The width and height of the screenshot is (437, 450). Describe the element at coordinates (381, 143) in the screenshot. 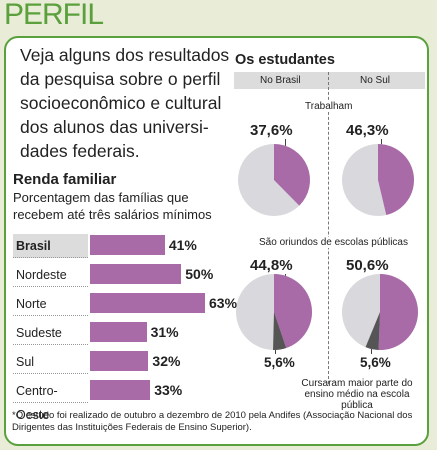

I see `leader-trab-sul` at that location.